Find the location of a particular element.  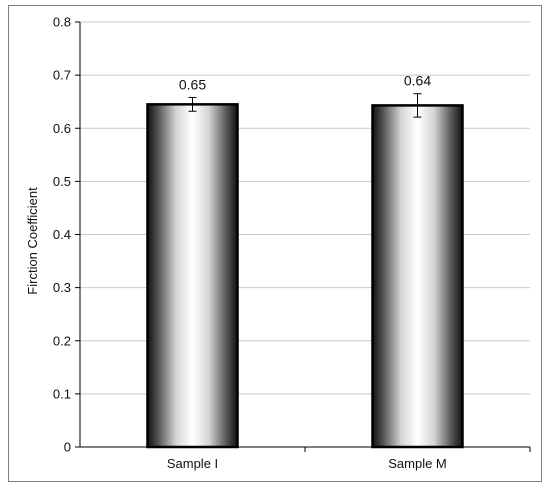

data-label: 0.64 is located at coordinates (417, 81).